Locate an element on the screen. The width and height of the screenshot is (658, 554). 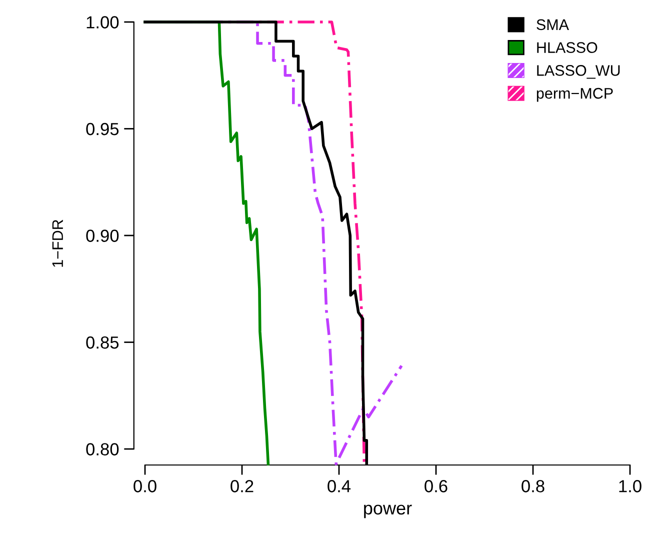
x-tick-label: 0.8 is located at coordinates (533, 486).